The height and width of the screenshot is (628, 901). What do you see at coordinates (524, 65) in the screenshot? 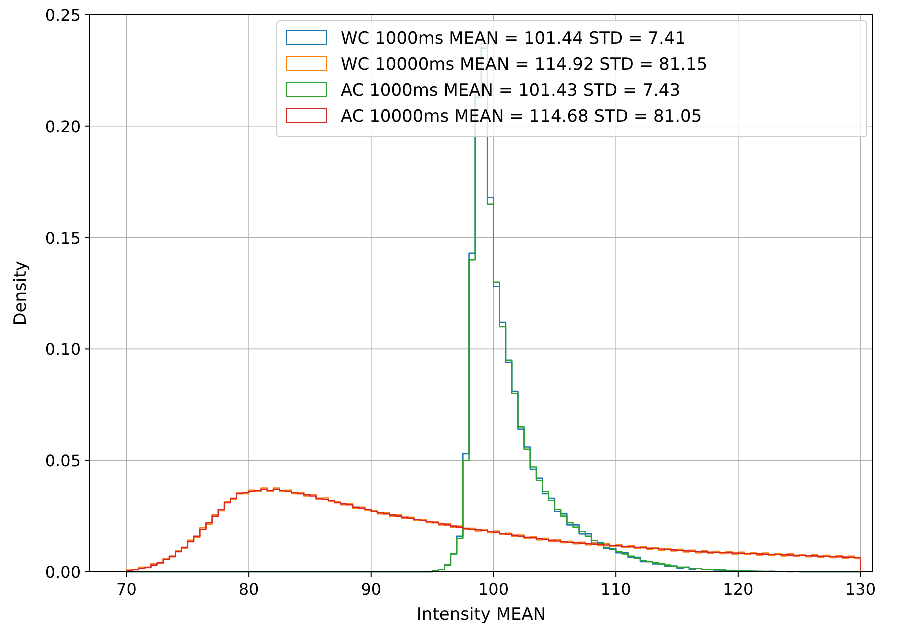
I see `legend-label: WC 10000ms MEAN = 114.92 STD = 81.15` at bounding box center [524, 65].